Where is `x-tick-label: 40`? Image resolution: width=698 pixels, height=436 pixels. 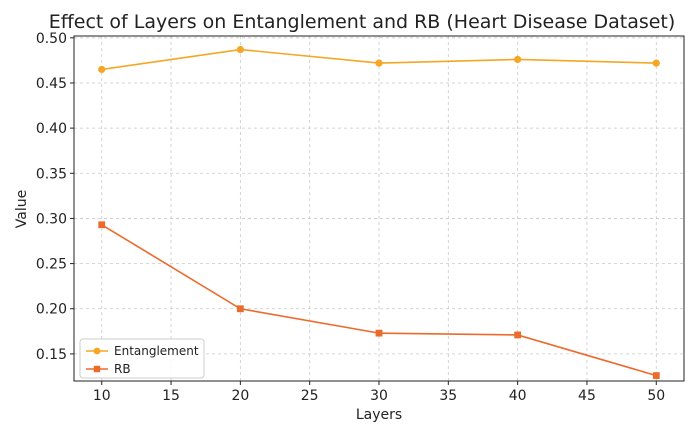
x-tick-label: 40 is located at coordinates (518, 396).